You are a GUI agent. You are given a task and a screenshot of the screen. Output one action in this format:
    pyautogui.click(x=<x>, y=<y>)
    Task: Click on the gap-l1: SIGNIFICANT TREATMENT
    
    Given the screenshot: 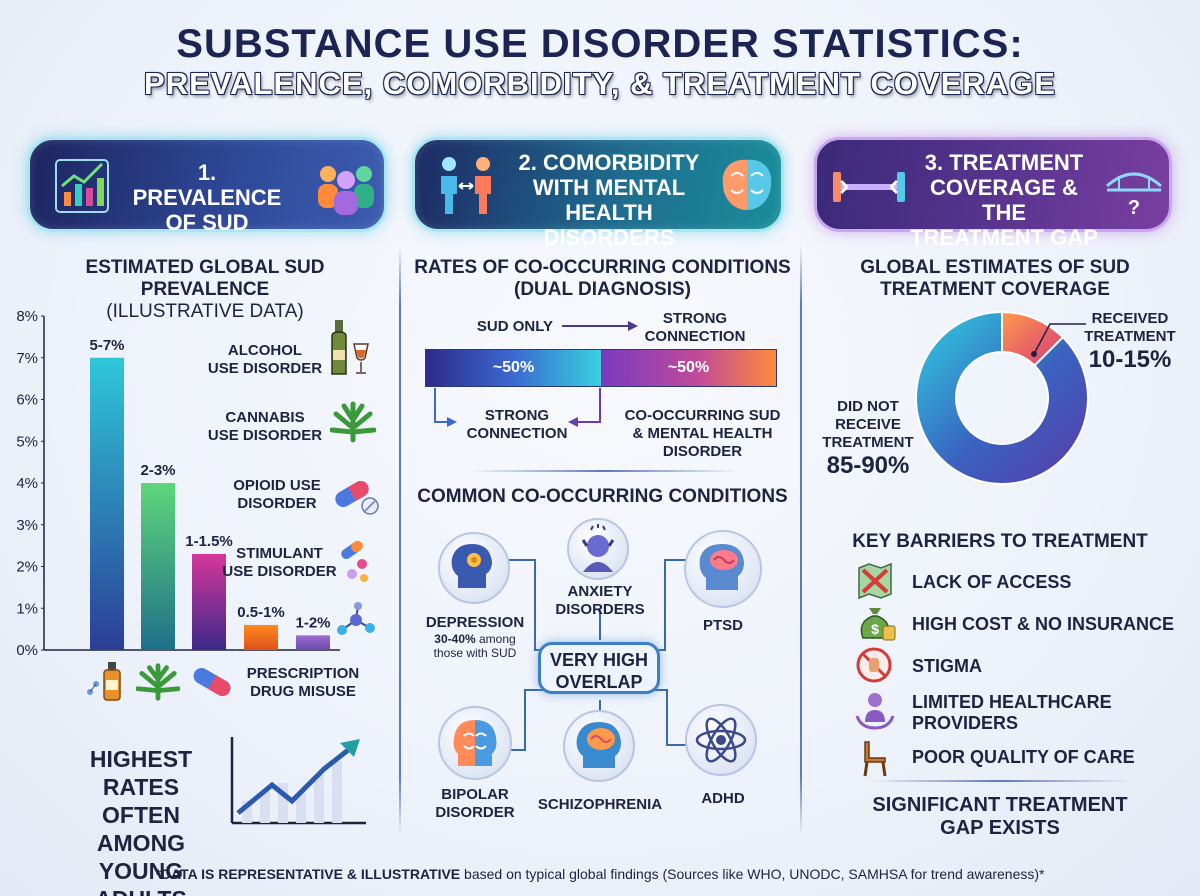 What is the action you would take?
    pyautogui.click(x=1000, y=805)
    